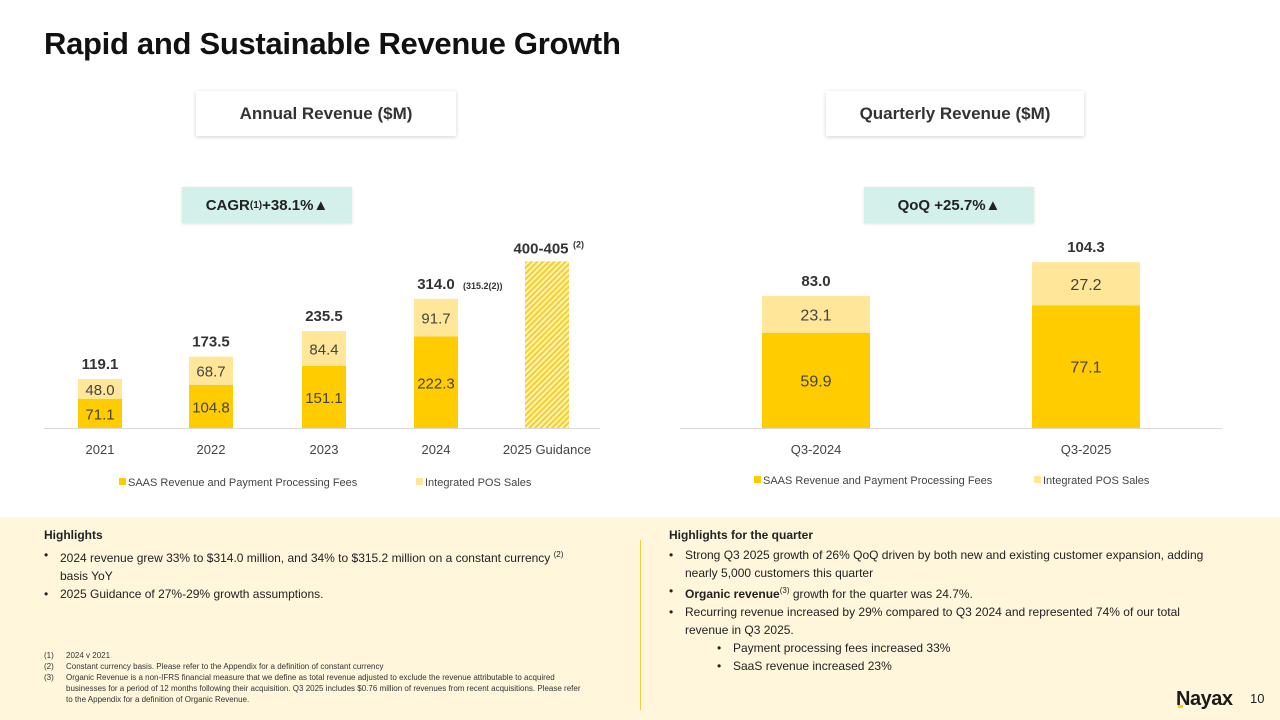 The width and height of the screenshot is (1280, 720). What do you see at coordinates (939, 648) in the screenshot?
I see `quarter-highlight-subitem: Payment processing fees increased 33%` at bounding box center [939, 648].